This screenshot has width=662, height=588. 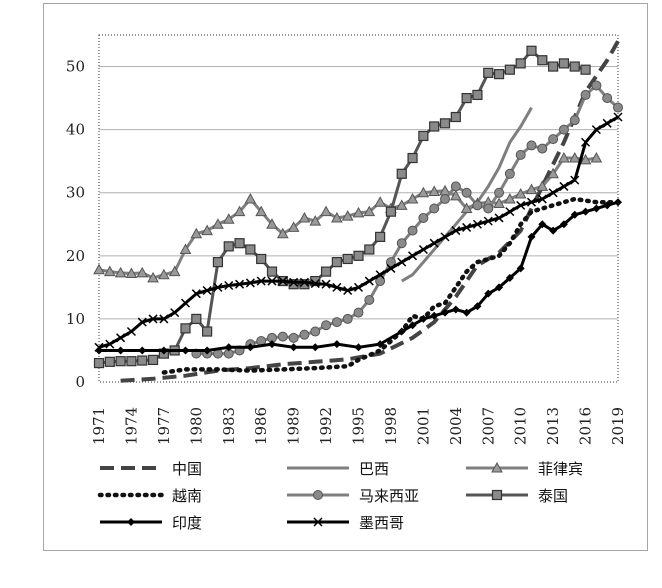 I want to click on x-tick-label: 2010, so click(x=521, y=426).